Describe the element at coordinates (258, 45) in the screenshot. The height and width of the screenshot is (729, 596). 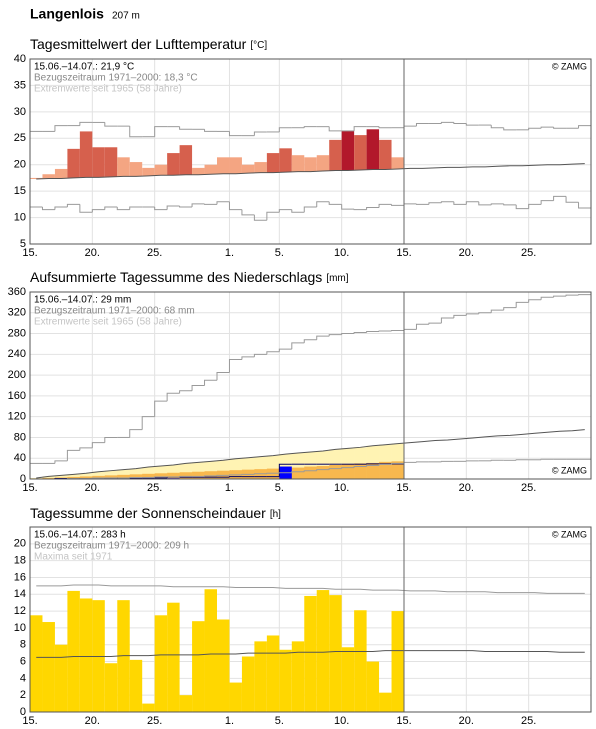
I see `unit-text: [°C]` at that location.